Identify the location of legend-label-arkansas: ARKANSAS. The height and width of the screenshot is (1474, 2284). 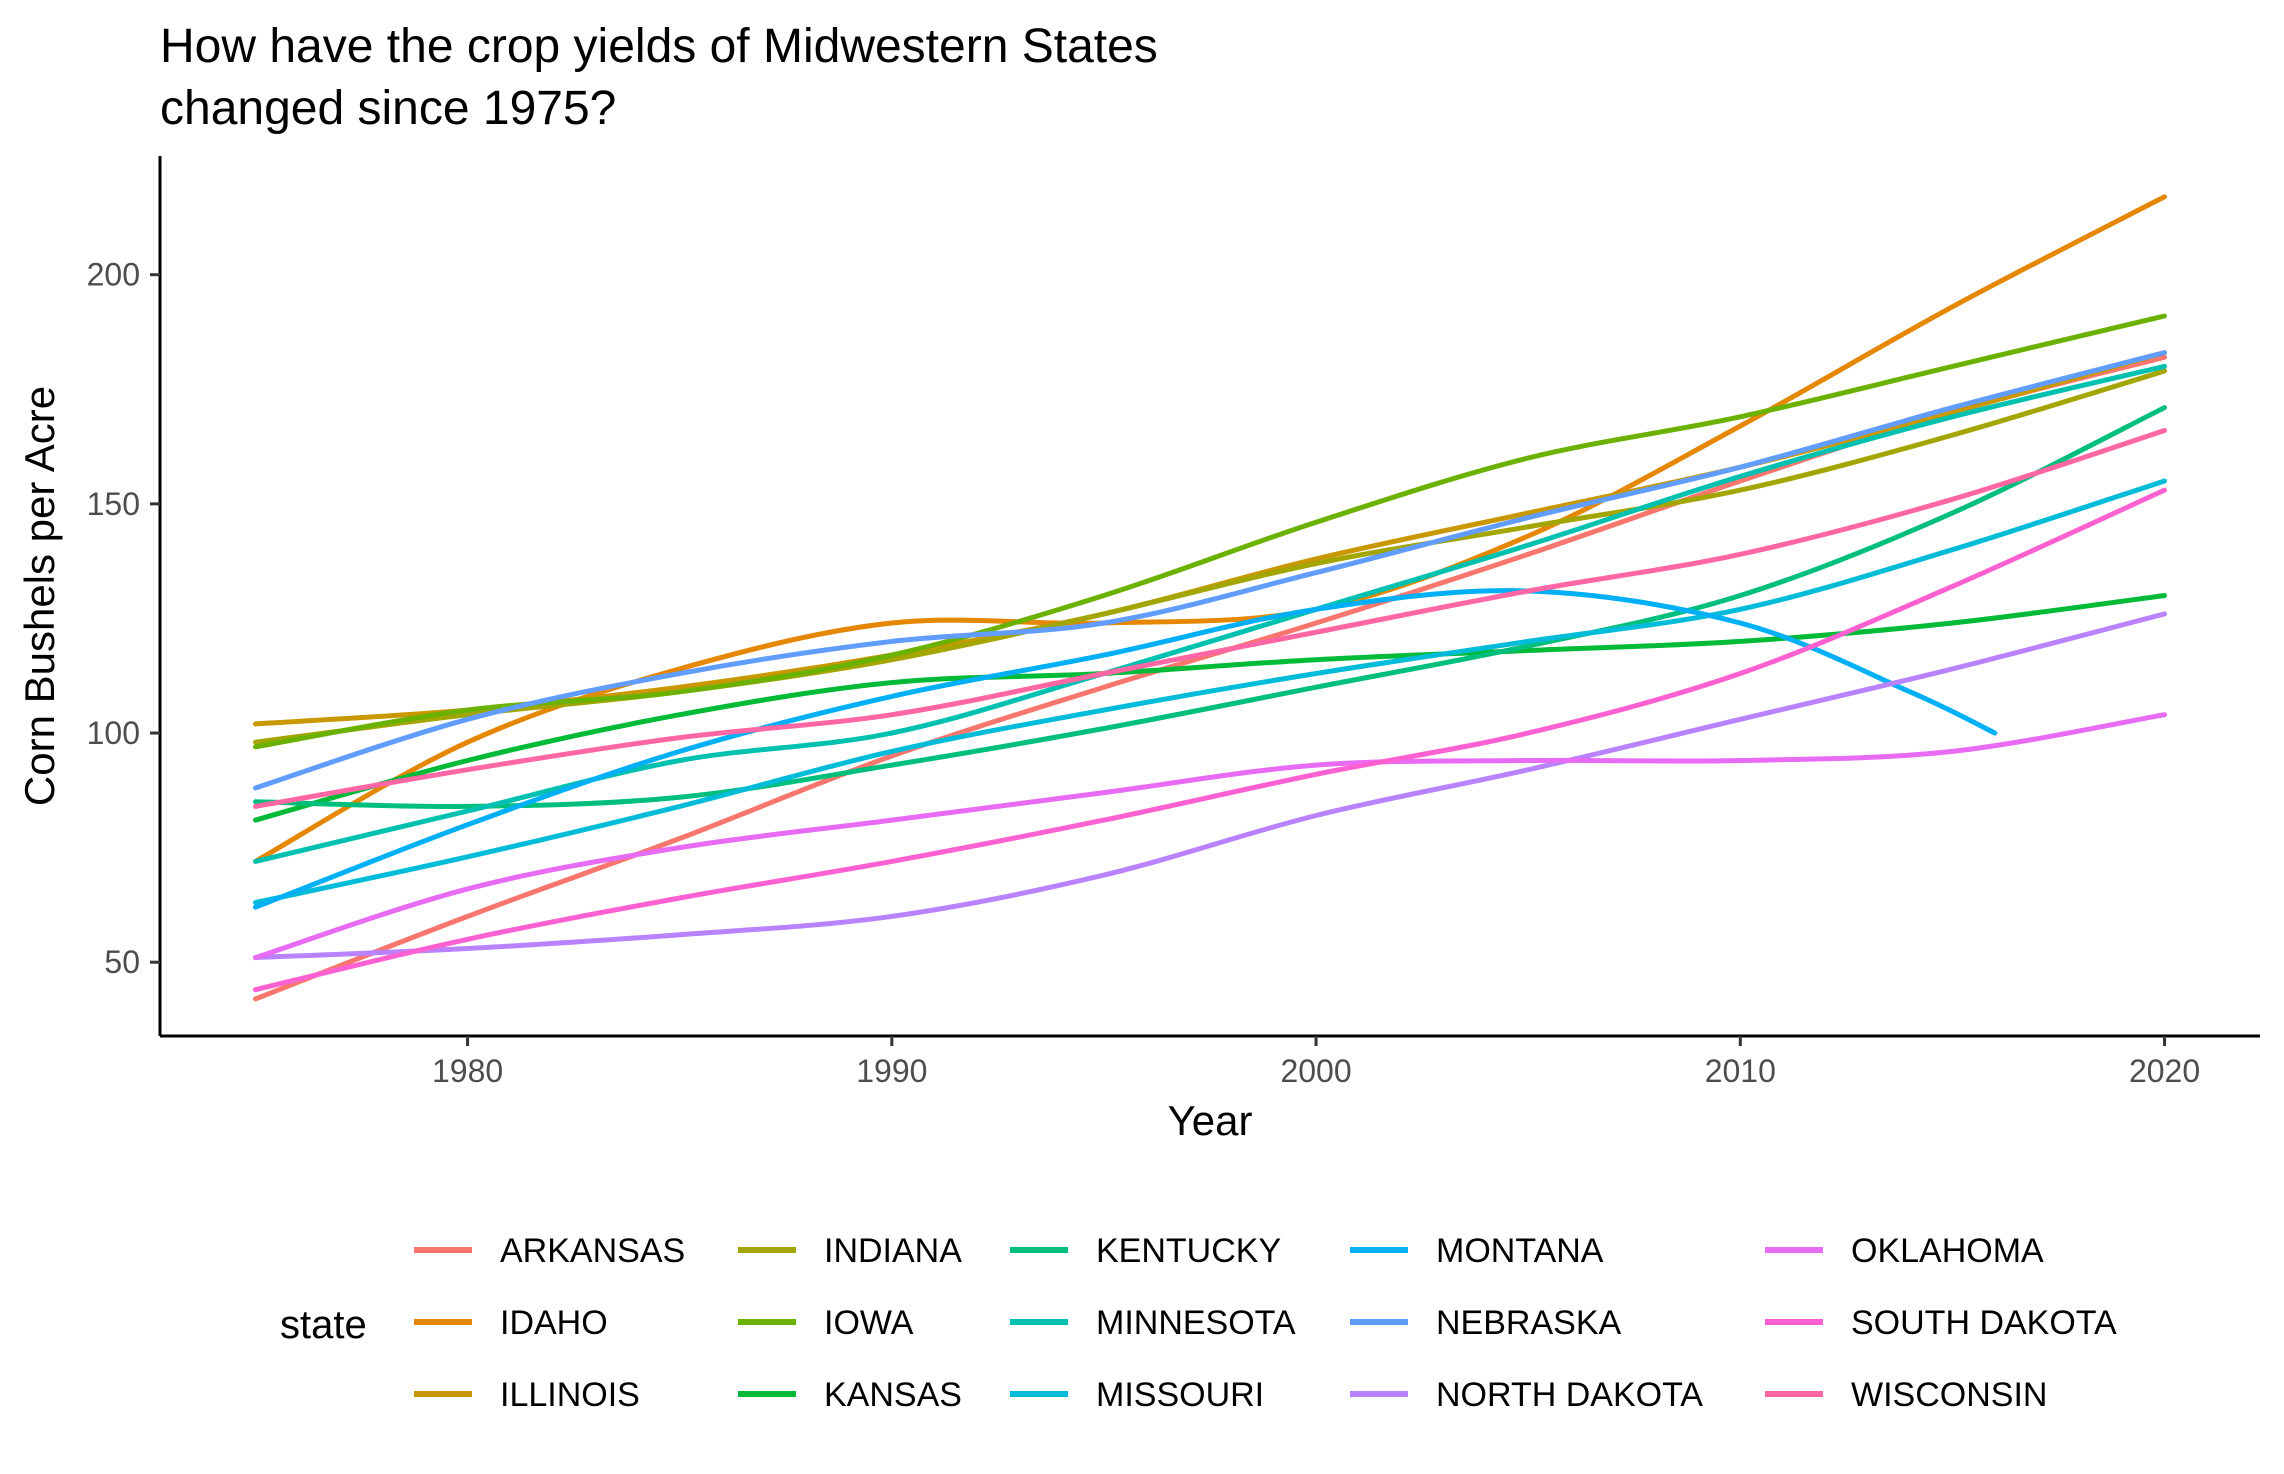
(592, 1251).